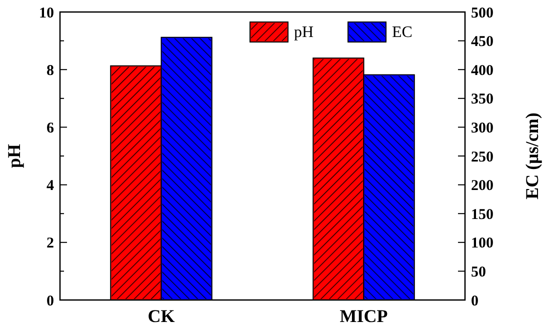  What do you see at coordinates (482, 214) in the screenshot?
I see `y2-tick-label: 150` at bounding box center [482, 214].